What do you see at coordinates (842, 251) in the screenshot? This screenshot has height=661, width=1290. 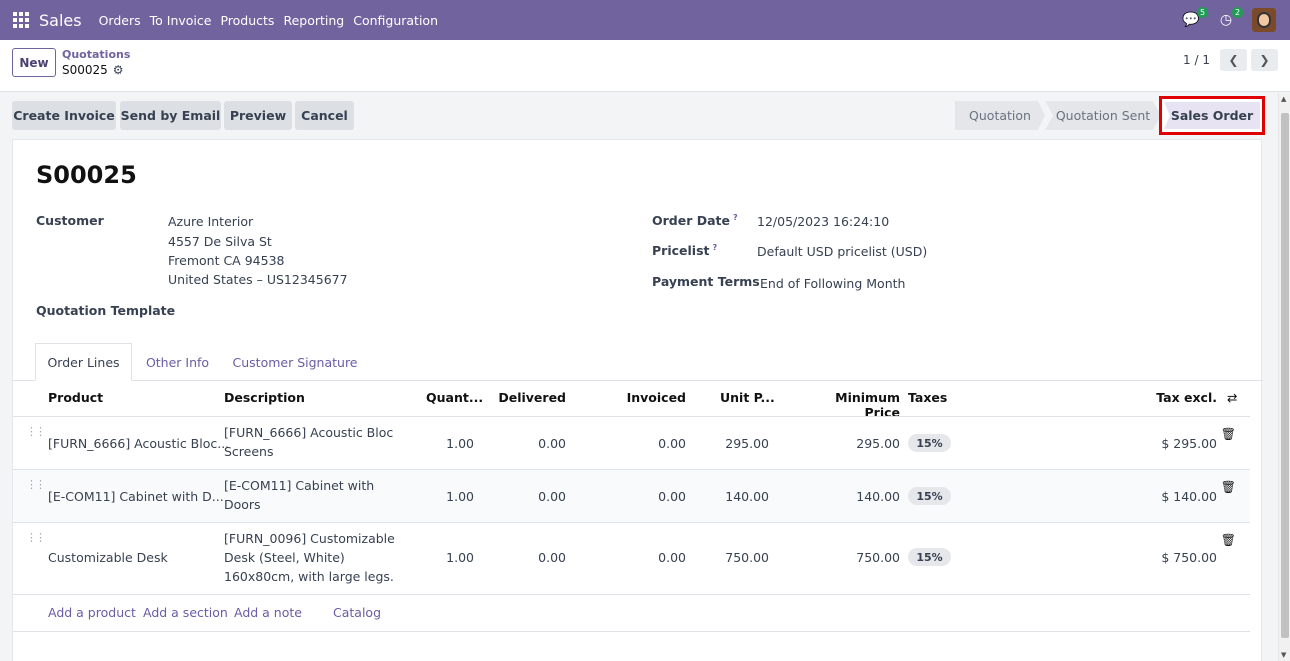 I see `pricelist-field: Default USD pricelist (USD)` at bounding box center [842, 251].